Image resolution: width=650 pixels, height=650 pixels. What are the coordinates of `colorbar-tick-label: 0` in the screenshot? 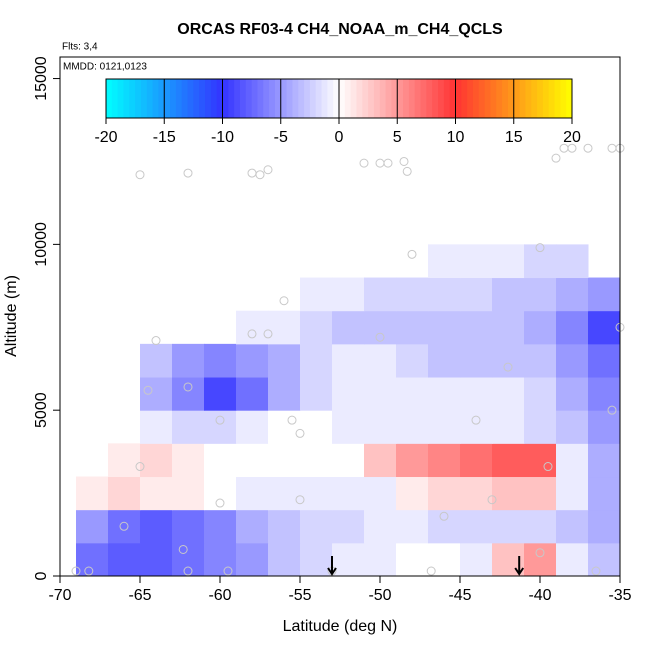 It's located at (339, 137).